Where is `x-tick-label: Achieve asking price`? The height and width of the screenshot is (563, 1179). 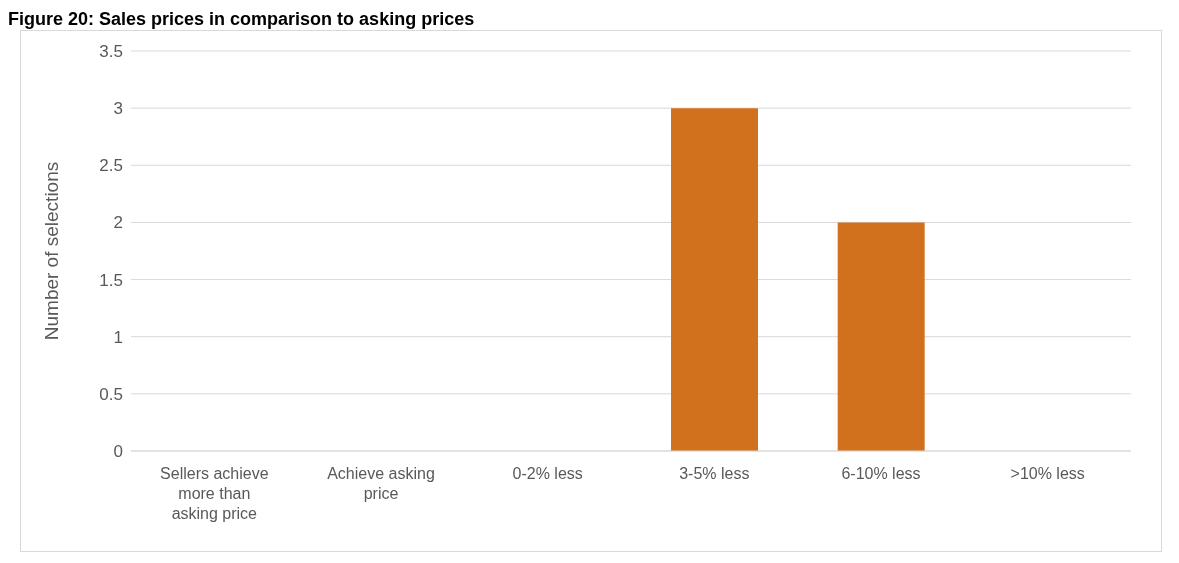 x-tick-label: Achieve asking price is located at coordinates (381, 483).